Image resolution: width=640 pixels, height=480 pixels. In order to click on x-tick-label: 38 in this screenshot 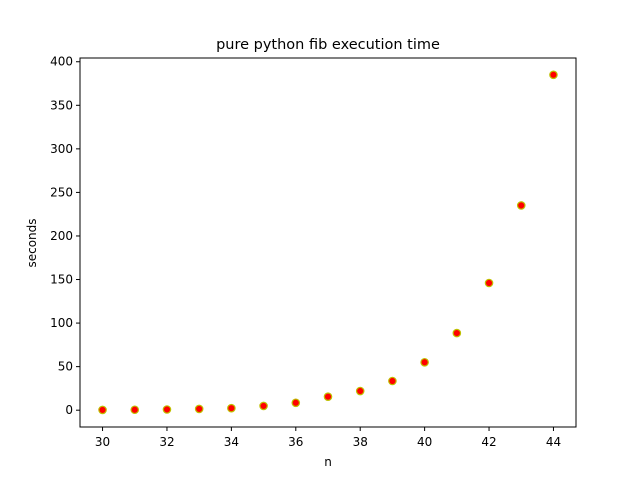, I will do `click(360, 442)`.